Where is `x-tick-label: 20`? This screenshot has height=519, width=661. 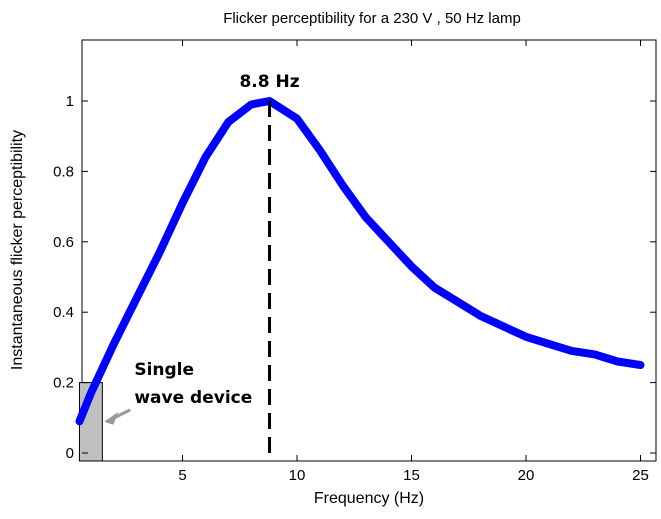
x-tick-label: 20 is located at coordinates (526, 475).